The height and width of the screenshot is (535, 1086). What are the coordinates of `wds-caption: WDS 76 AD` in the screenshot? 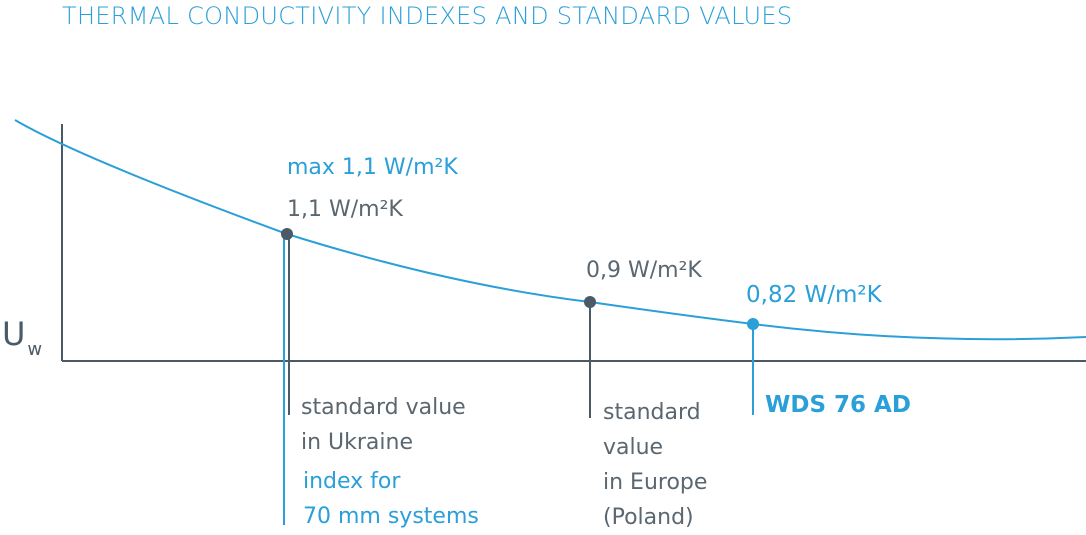 It's located at (838, 405).